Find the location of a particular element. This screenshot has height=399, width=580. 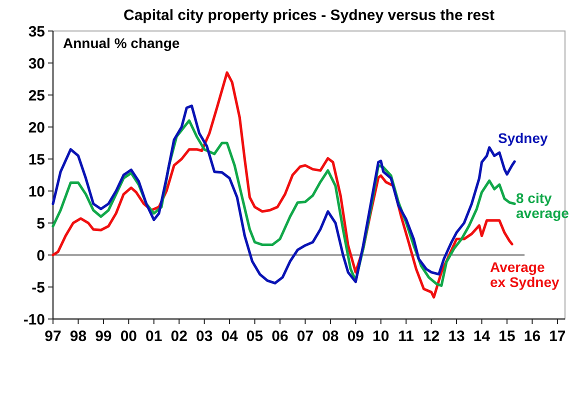

x-tick-label: 16 is located at coordinates (532, 336).